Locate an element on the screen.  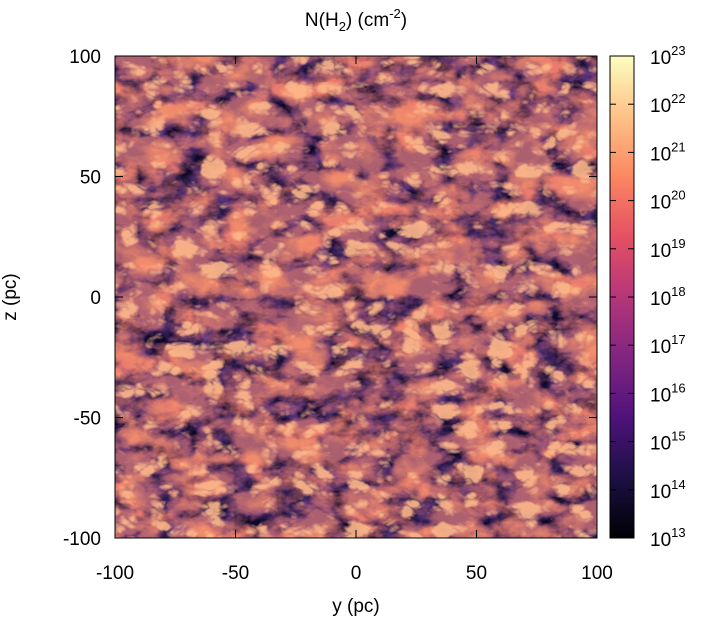
y-tick-label: -100 is located at coordinates (82, 539).